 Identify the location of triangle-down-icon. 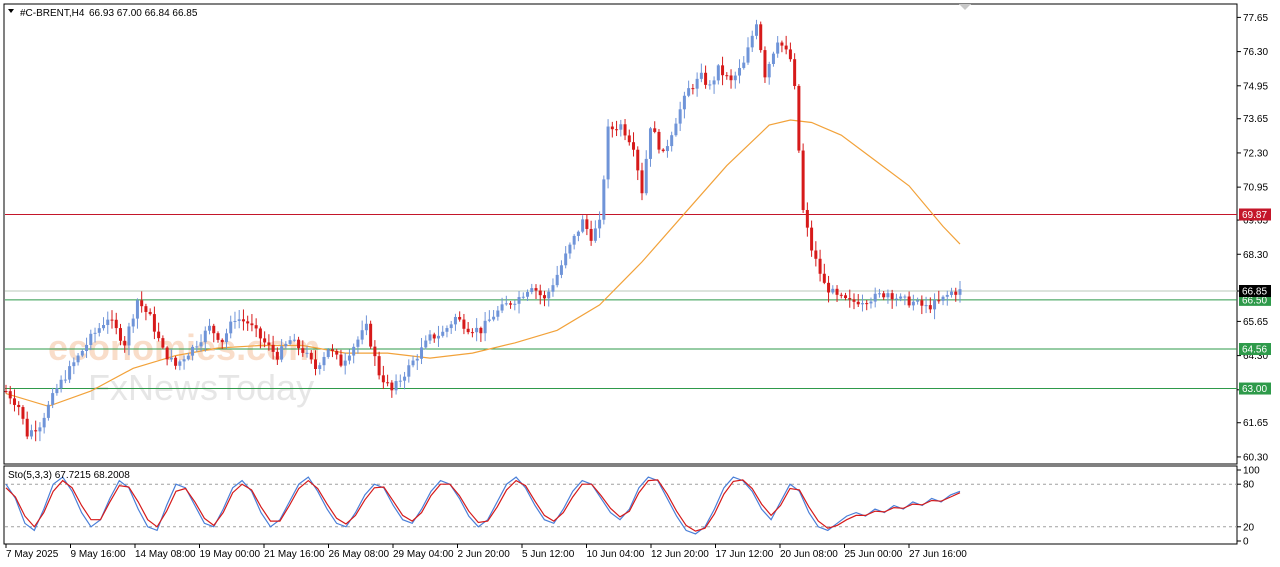
(11, 11).